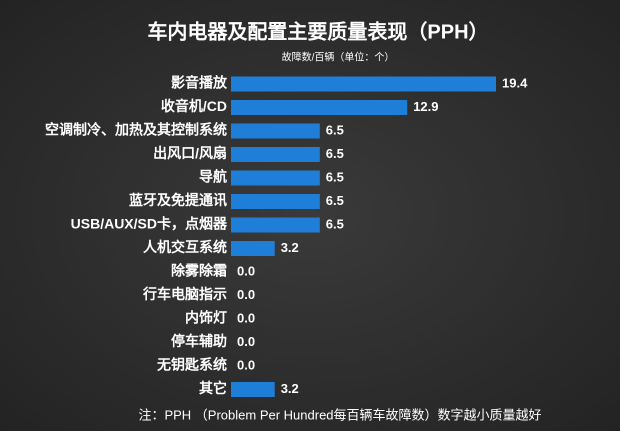  What do you see at coordinates (178, 200) in the screenshot?
I see `category-label: 蓝牙及免提通讯` at bounding box center [178, 200].